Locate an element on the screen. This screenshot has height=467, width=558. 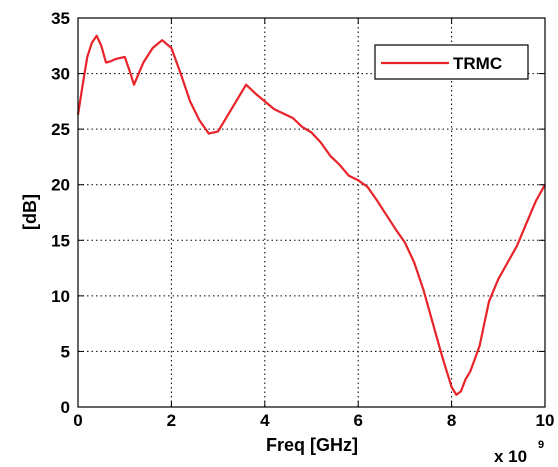
x-tick-label: 10 is located at coordinates (545, 420).